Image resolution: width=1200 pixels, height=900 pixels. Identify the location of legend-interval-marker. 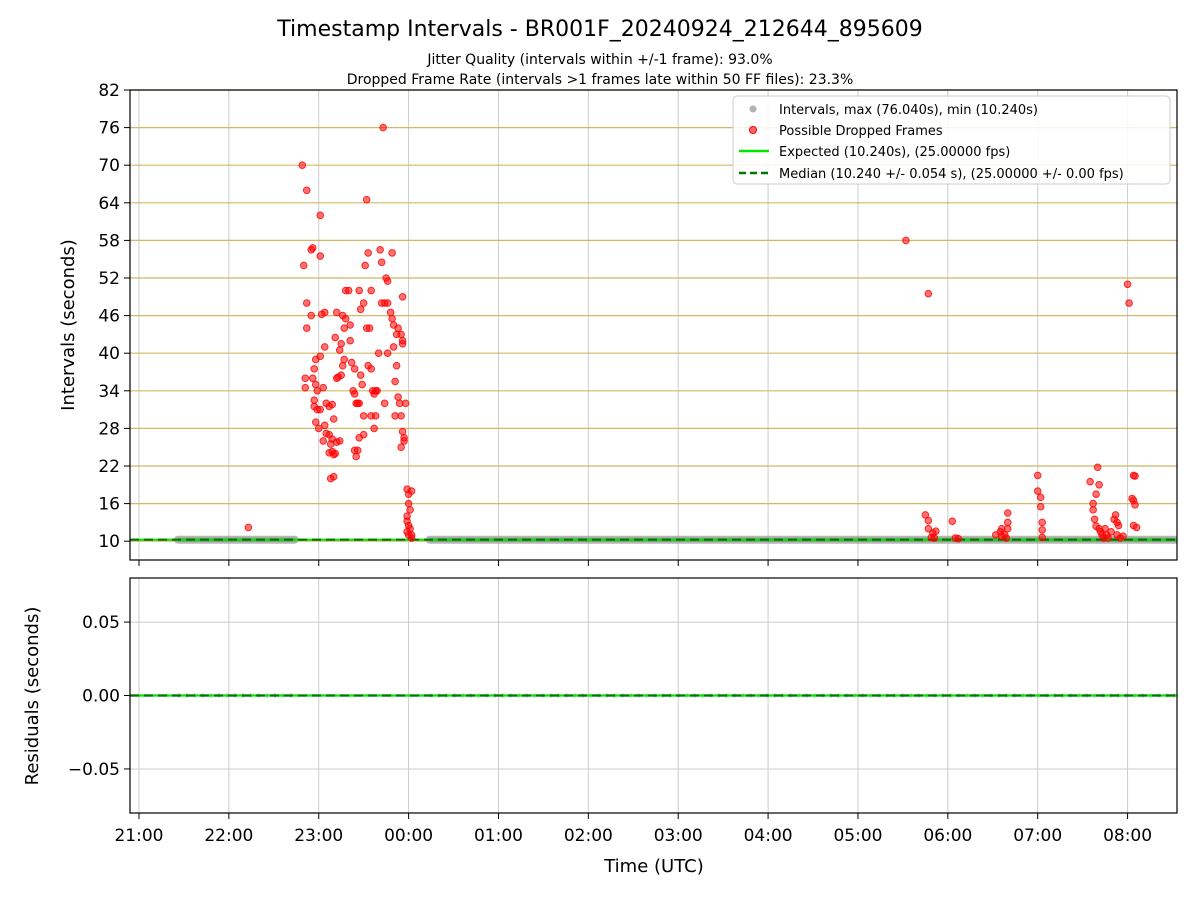
(753, 109).